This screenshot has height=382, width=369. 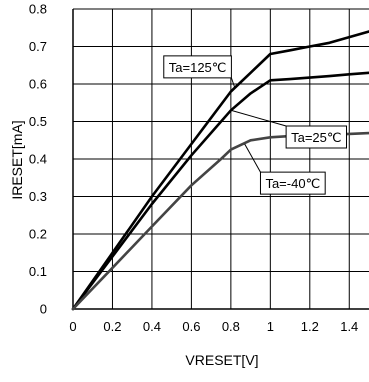 I want to click on x-tick-label: 1.4, so click(x=349, y=326).